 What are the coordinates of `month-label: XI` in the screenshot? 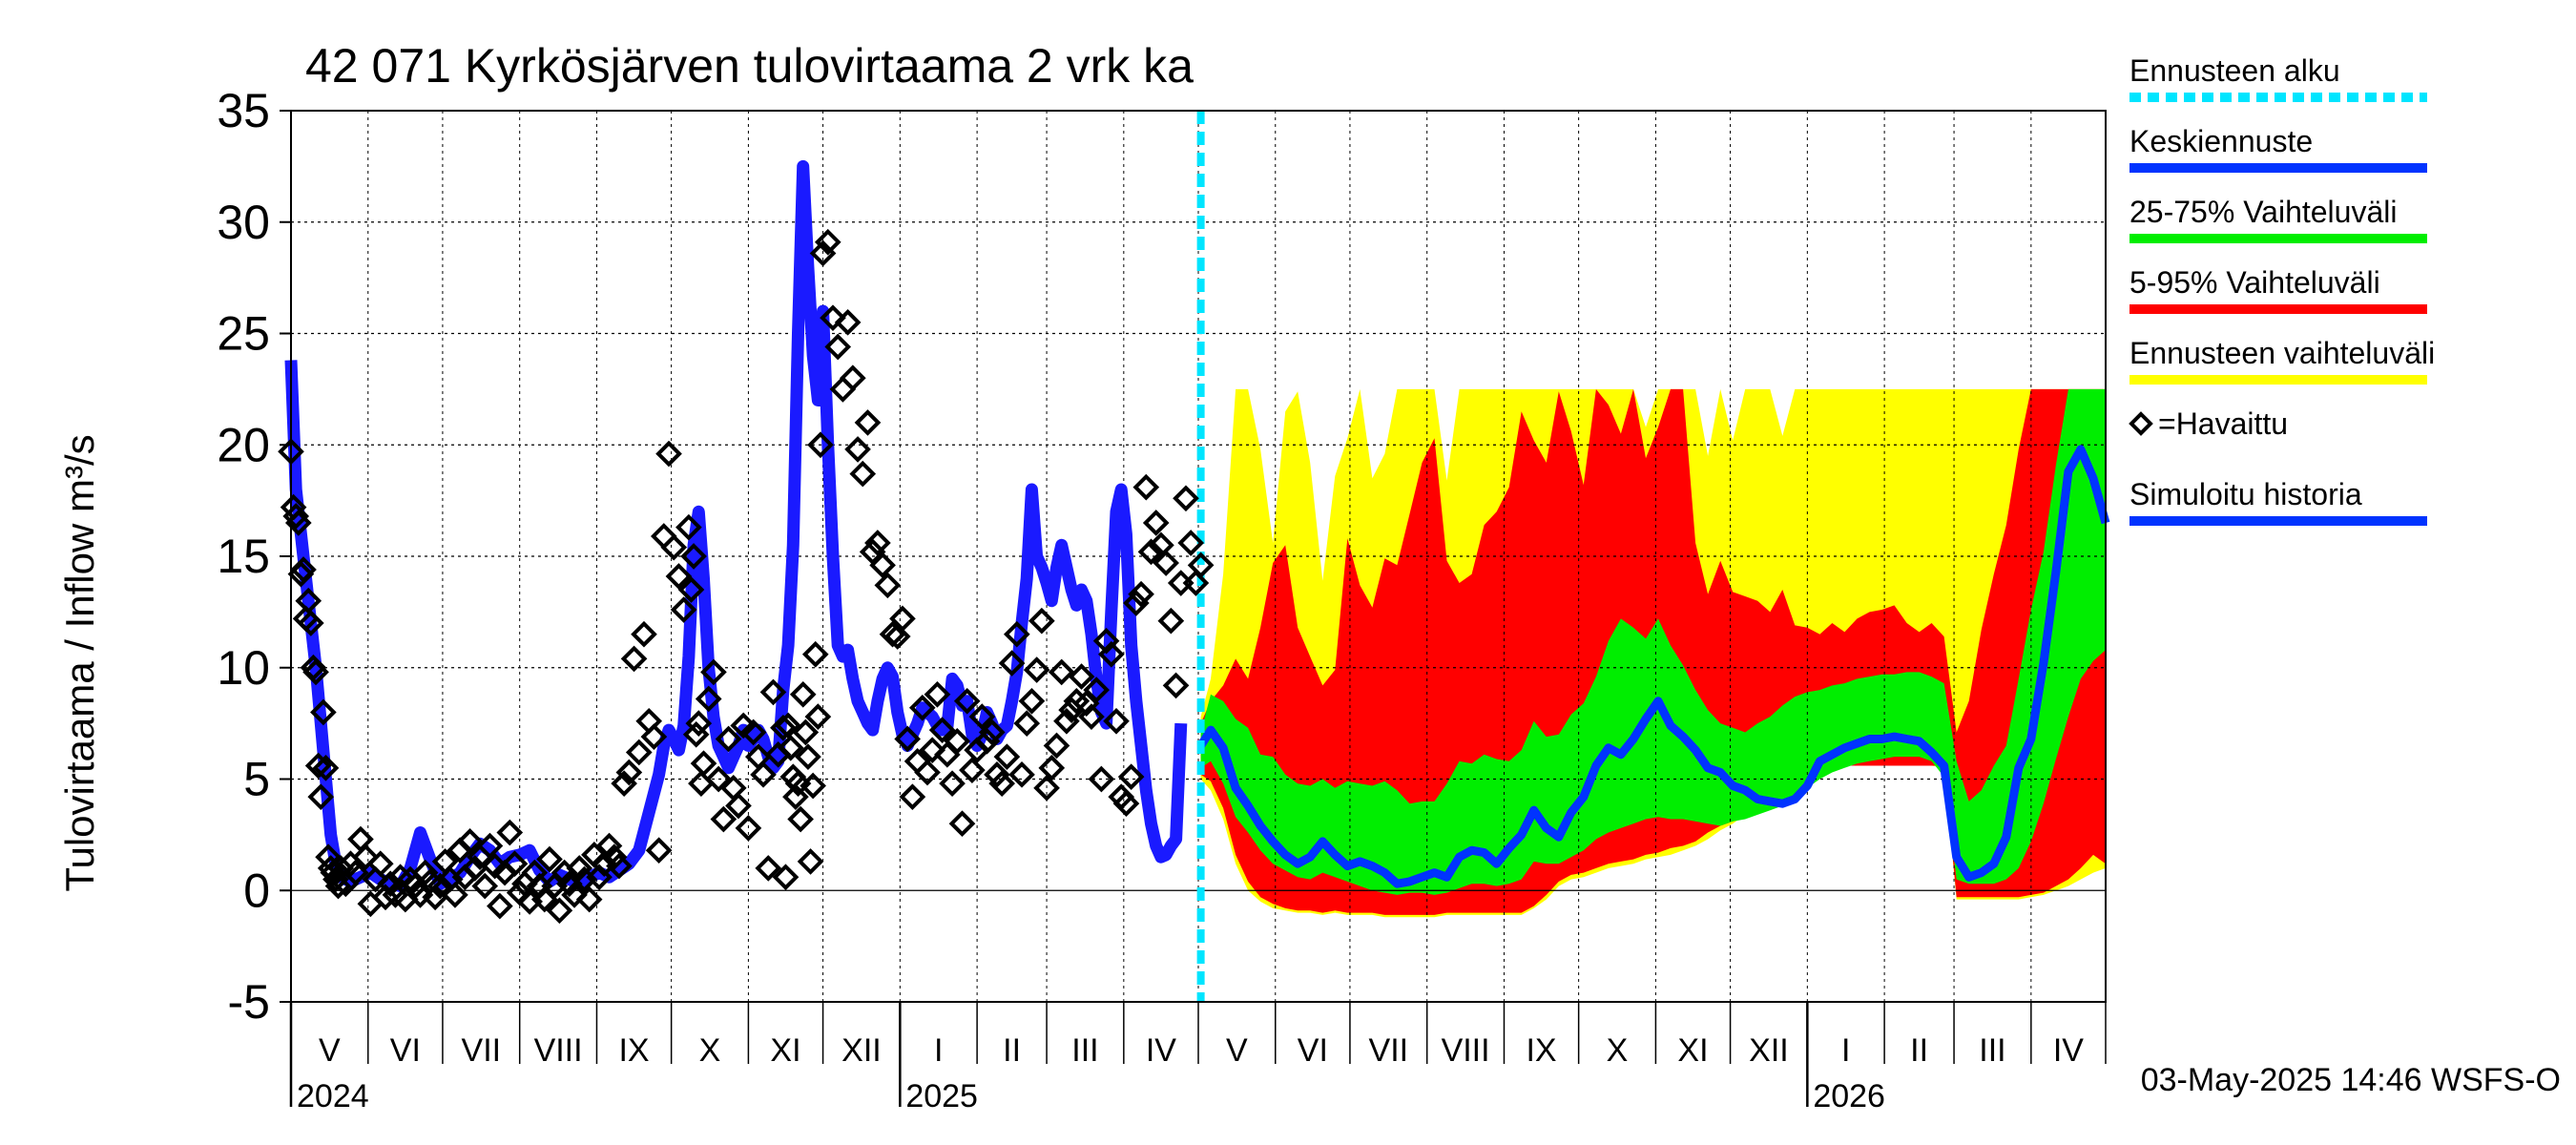 It's located at (785, 1051).